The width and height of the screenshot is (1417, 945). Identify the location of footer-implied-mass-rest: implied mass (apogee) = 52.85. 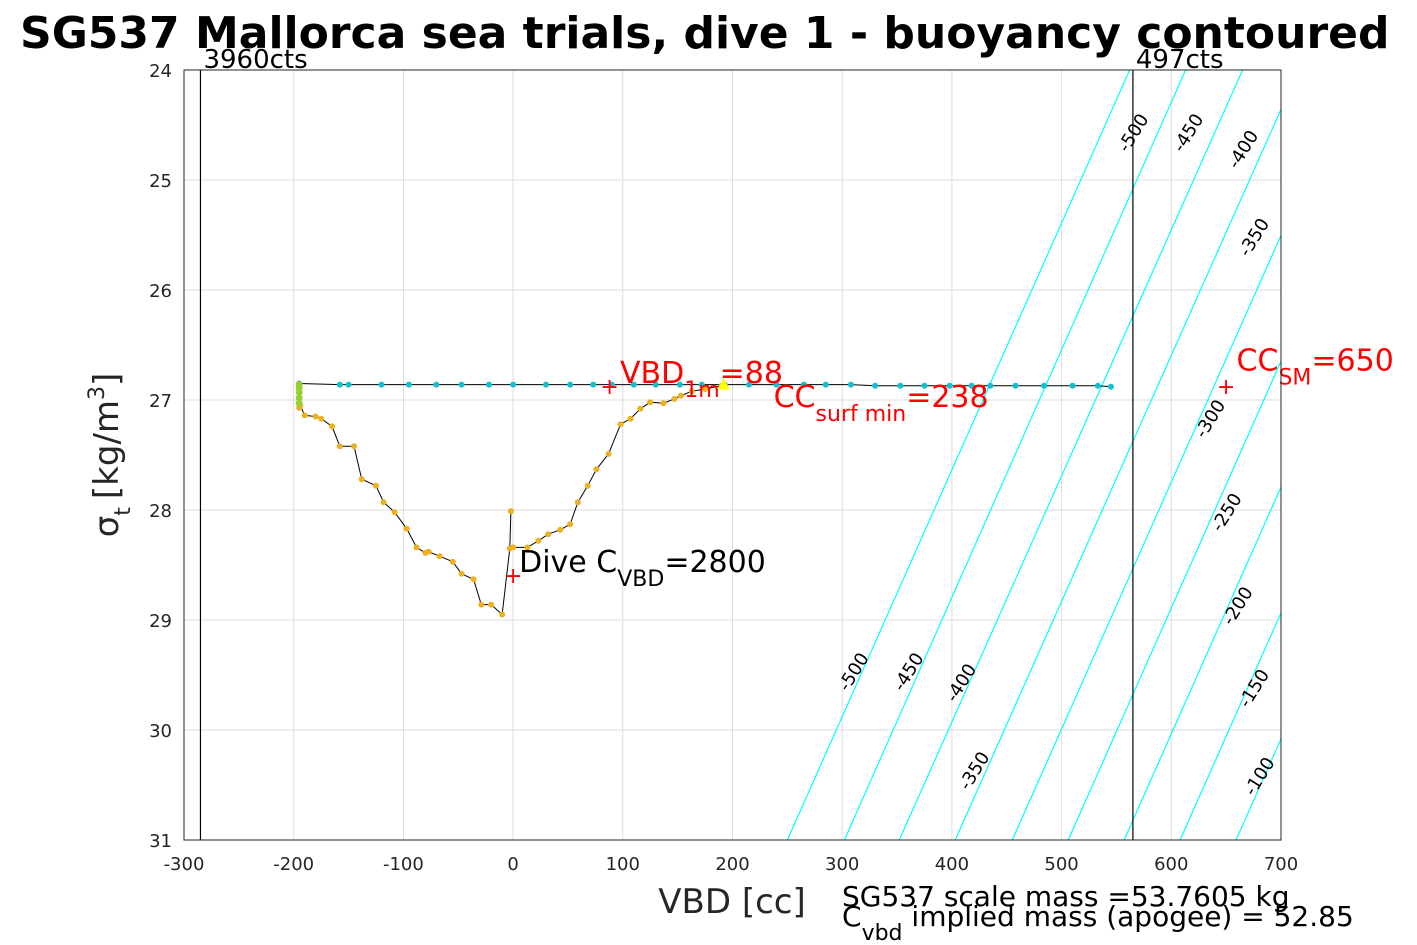
(1128, 916).